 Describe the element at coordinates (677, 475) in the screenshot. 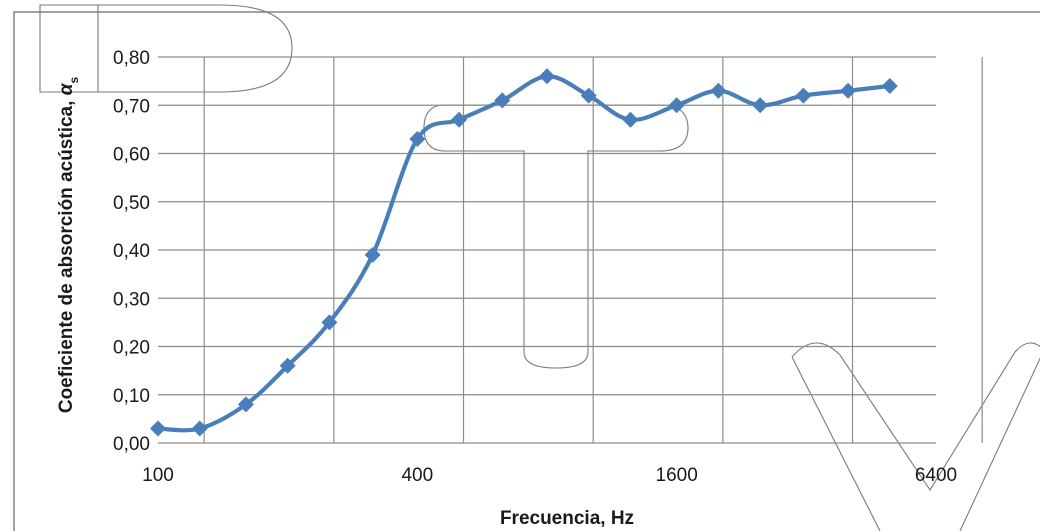

I see `x-tick-label: 1600` at that location.